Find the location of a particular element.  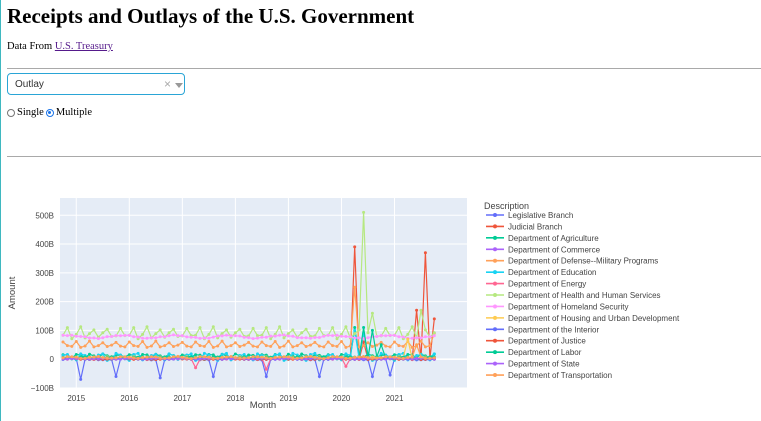

y-tick-label: 300B is located at coordinates (44, 273).